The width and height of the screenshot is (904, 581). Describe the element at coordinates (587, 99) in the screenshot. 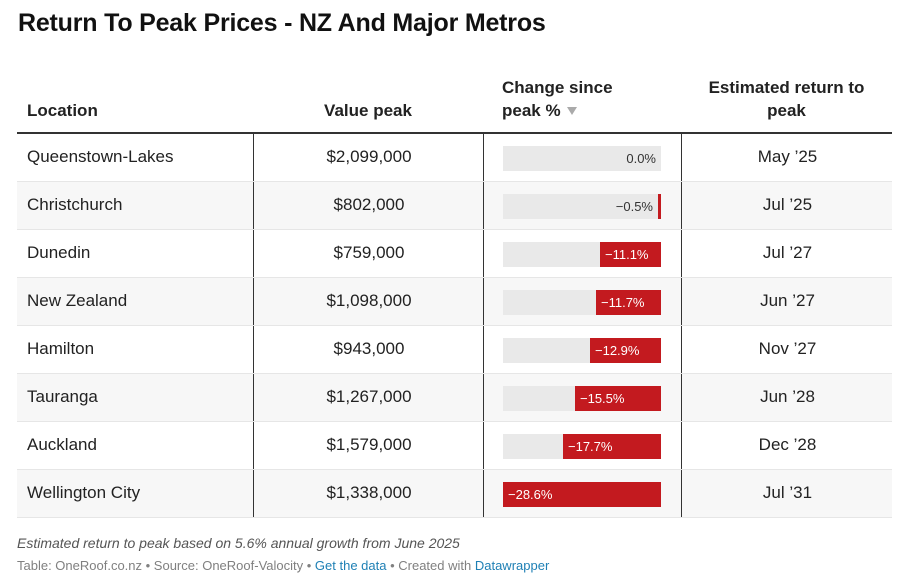

I see `column-header-change-since-peak: Change since peak %` at that location.